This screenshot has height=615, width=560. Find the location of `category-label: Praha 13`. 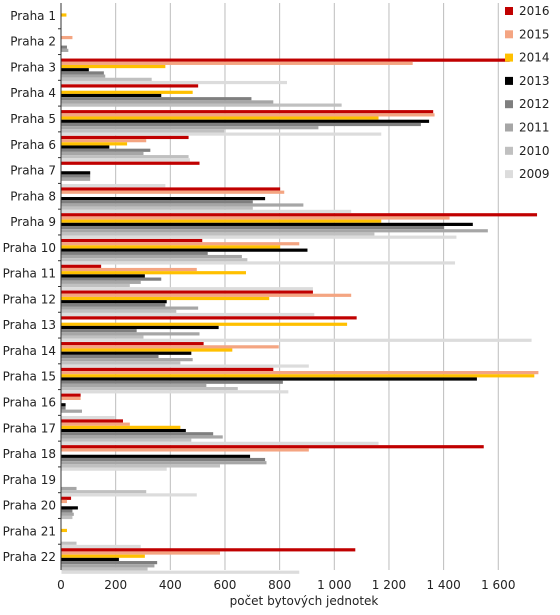

category-label: Praha 13 is located at coordinates (29, 325).